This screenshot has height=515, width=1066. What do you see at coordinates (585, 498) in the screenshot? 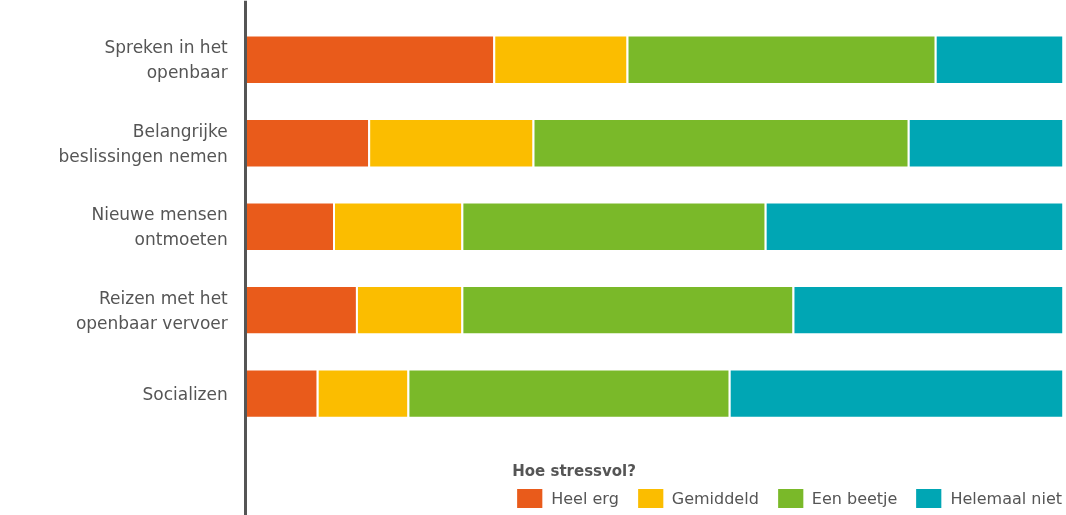
I see `legend-label: Heel erg` at bounding box center [585, 498].